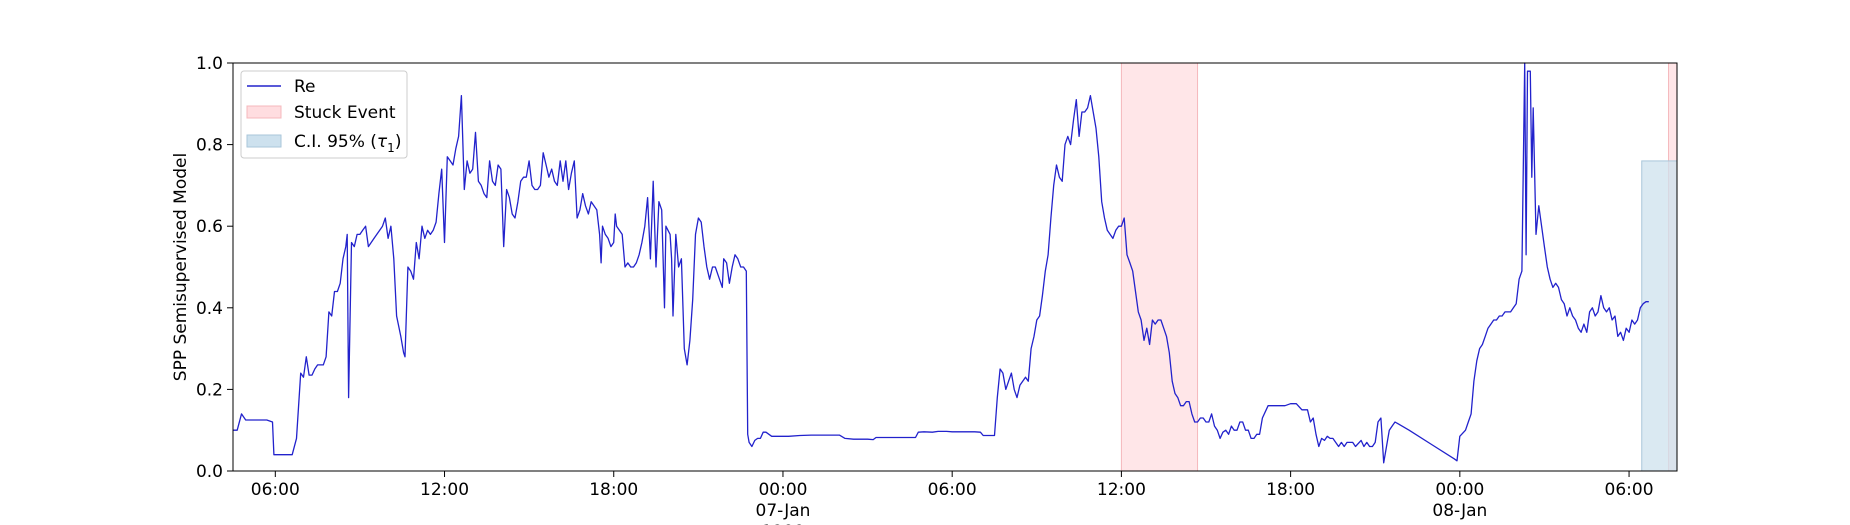 The image size is (1850, 525). What do you see at coordinates (264, 141) in the screenshot?
I see `legend-ci-swatch` at bounding box center [264, 141].